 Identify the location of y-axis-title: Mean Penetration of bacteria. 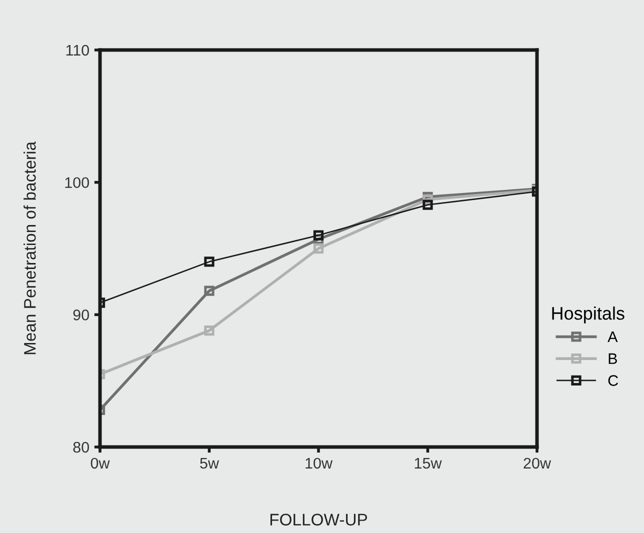
(30, 247).